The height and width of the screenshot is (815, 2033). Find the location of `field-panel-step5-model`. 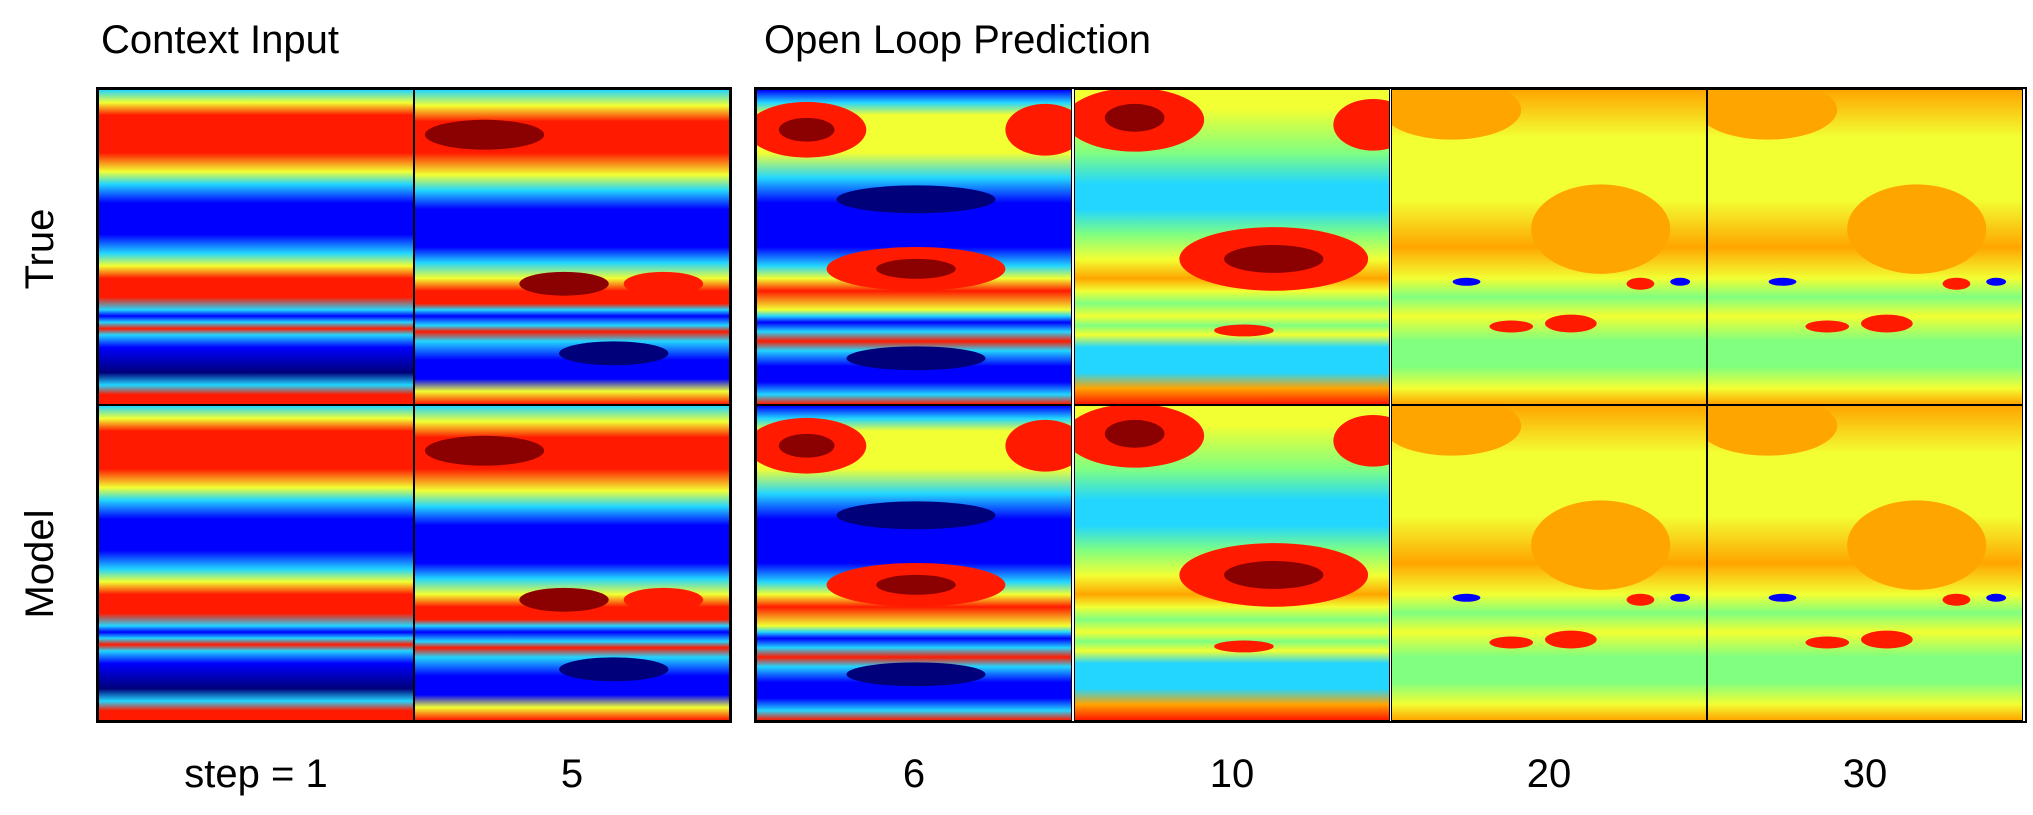

field-panel-step5-model is located at coordinates (572, 563).